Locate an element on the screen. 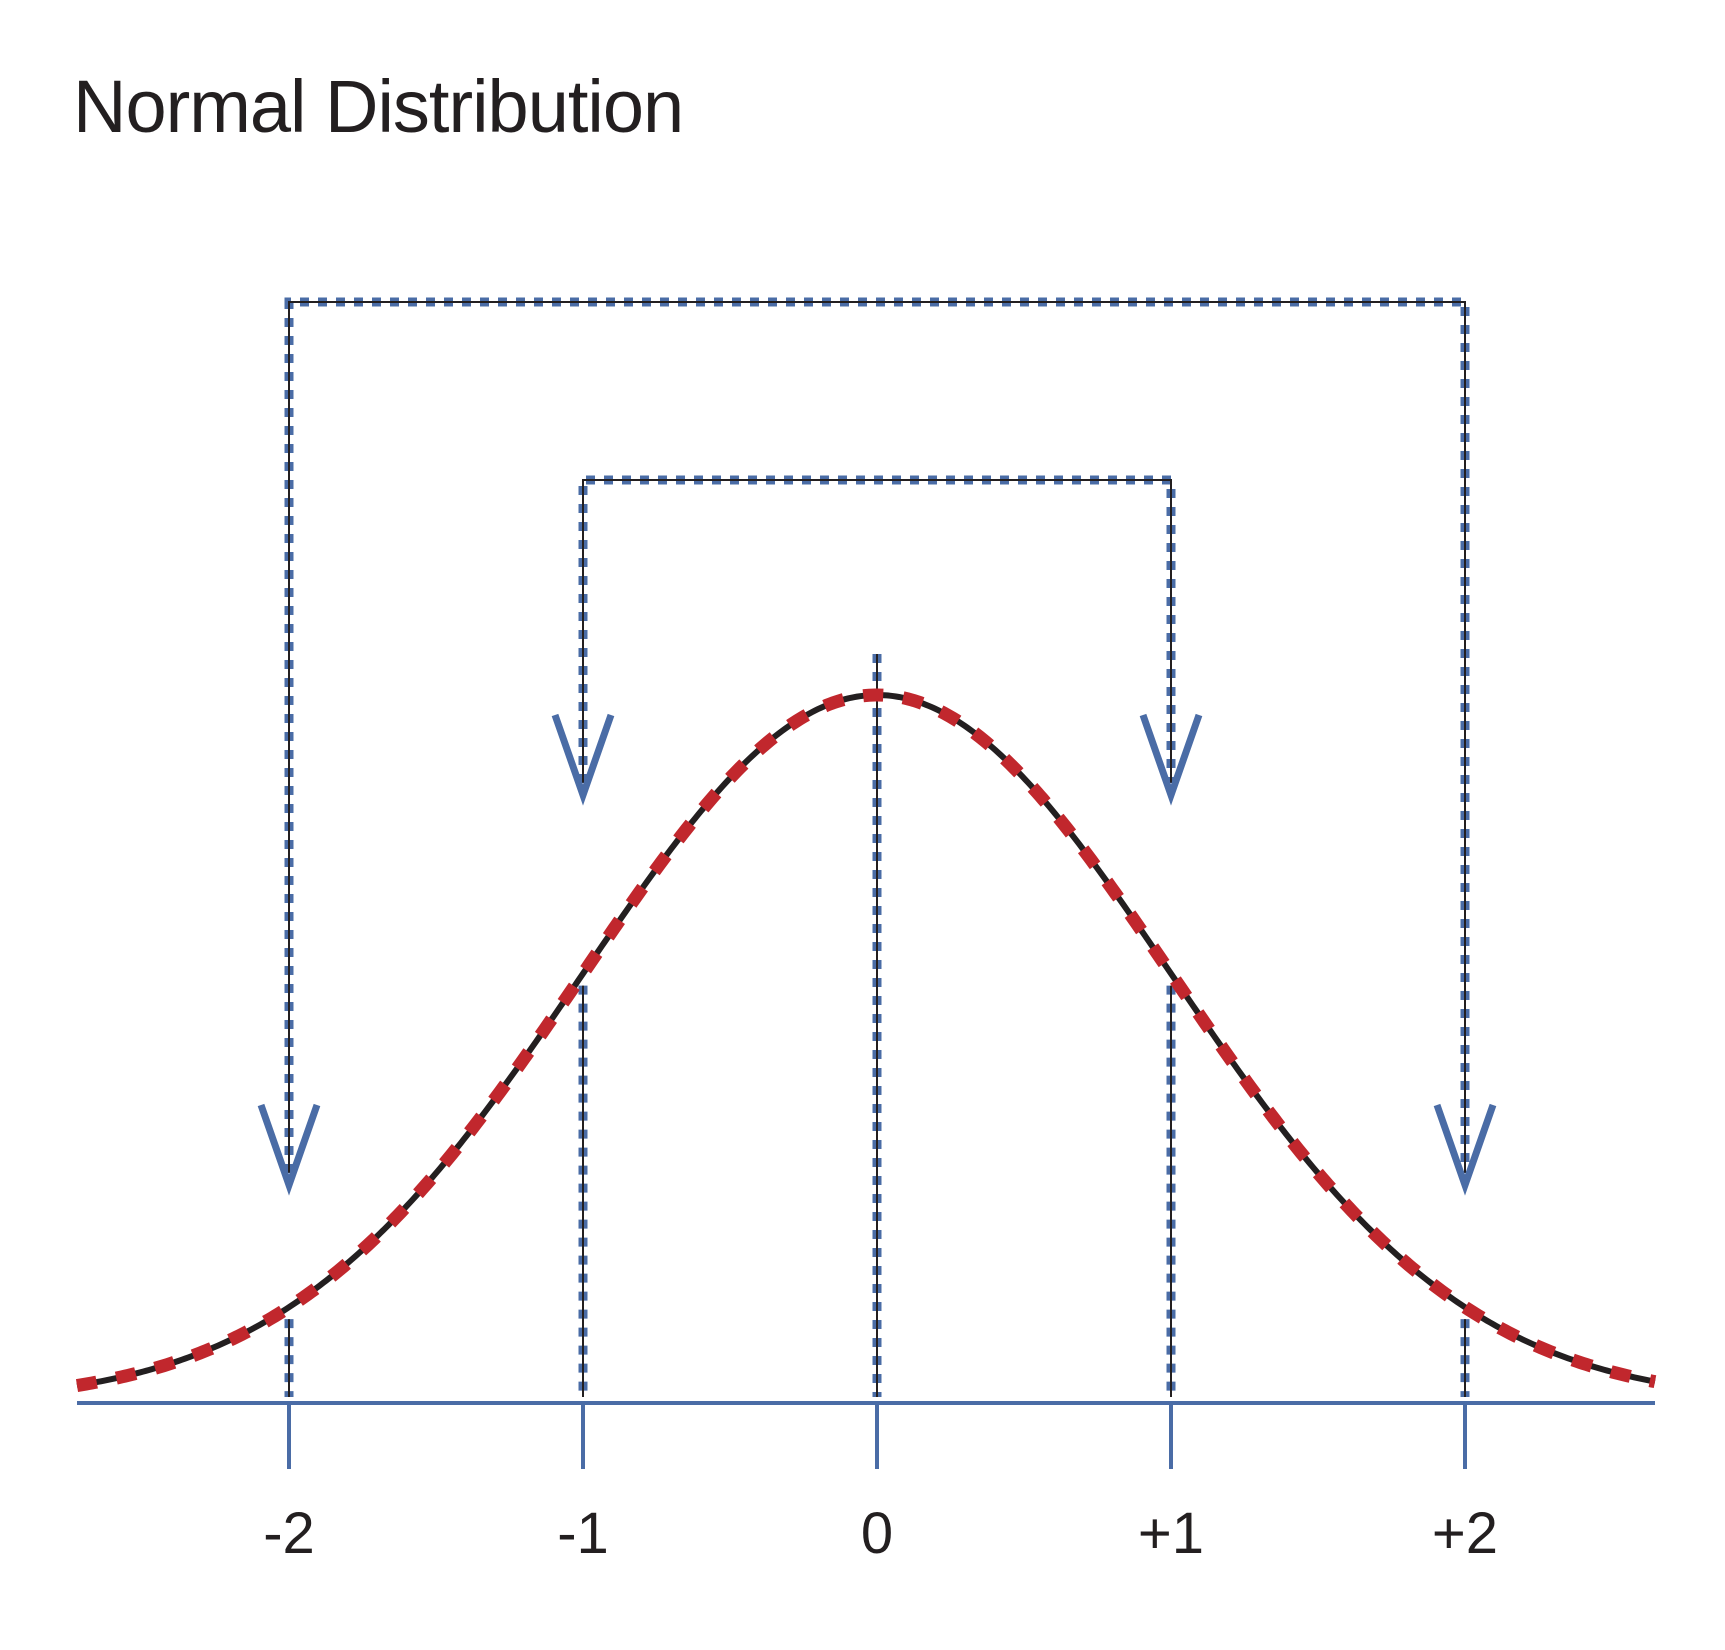 This screenshot has height=1650, width=1725. tick-label-4: +2 is located at coordinates (1465, 1533).